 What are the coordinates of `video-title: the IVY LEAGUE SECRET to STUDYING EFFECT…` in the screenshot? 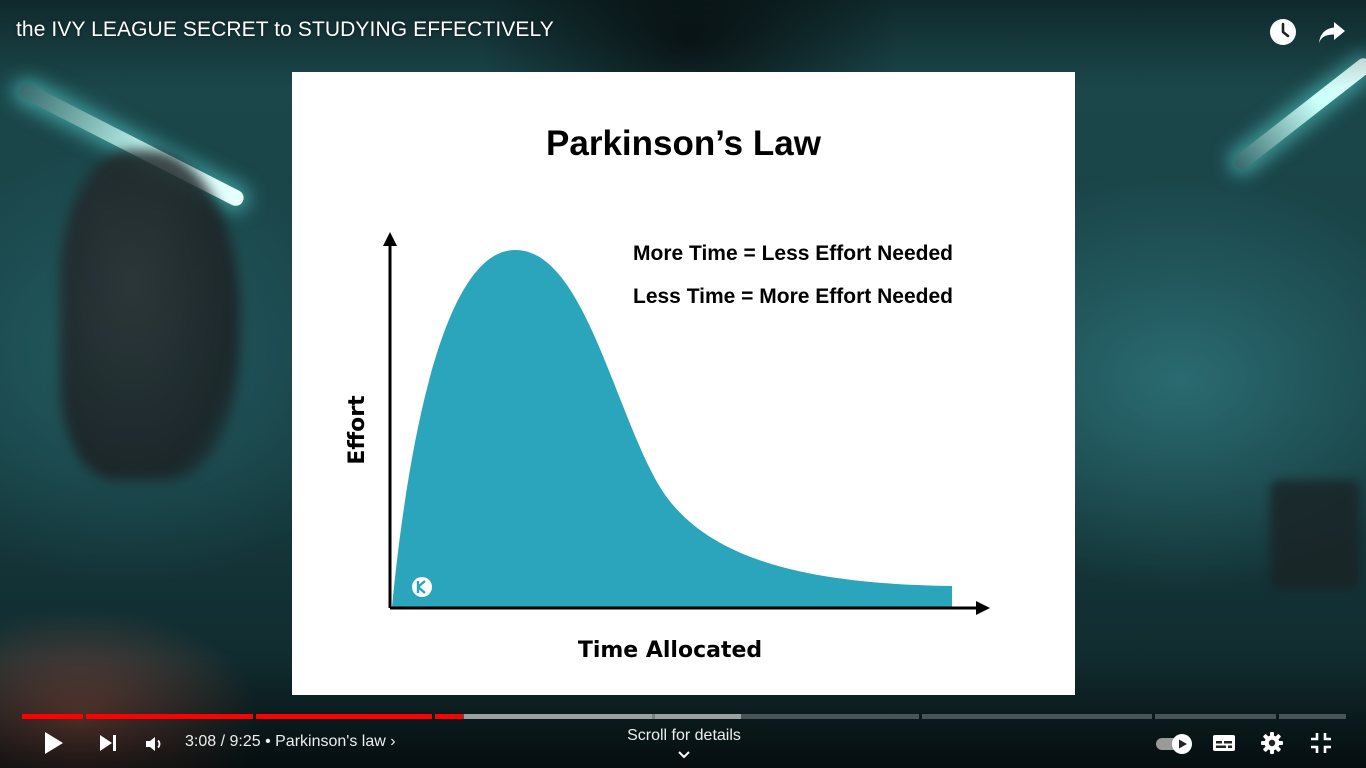 It's located at (285, 29).